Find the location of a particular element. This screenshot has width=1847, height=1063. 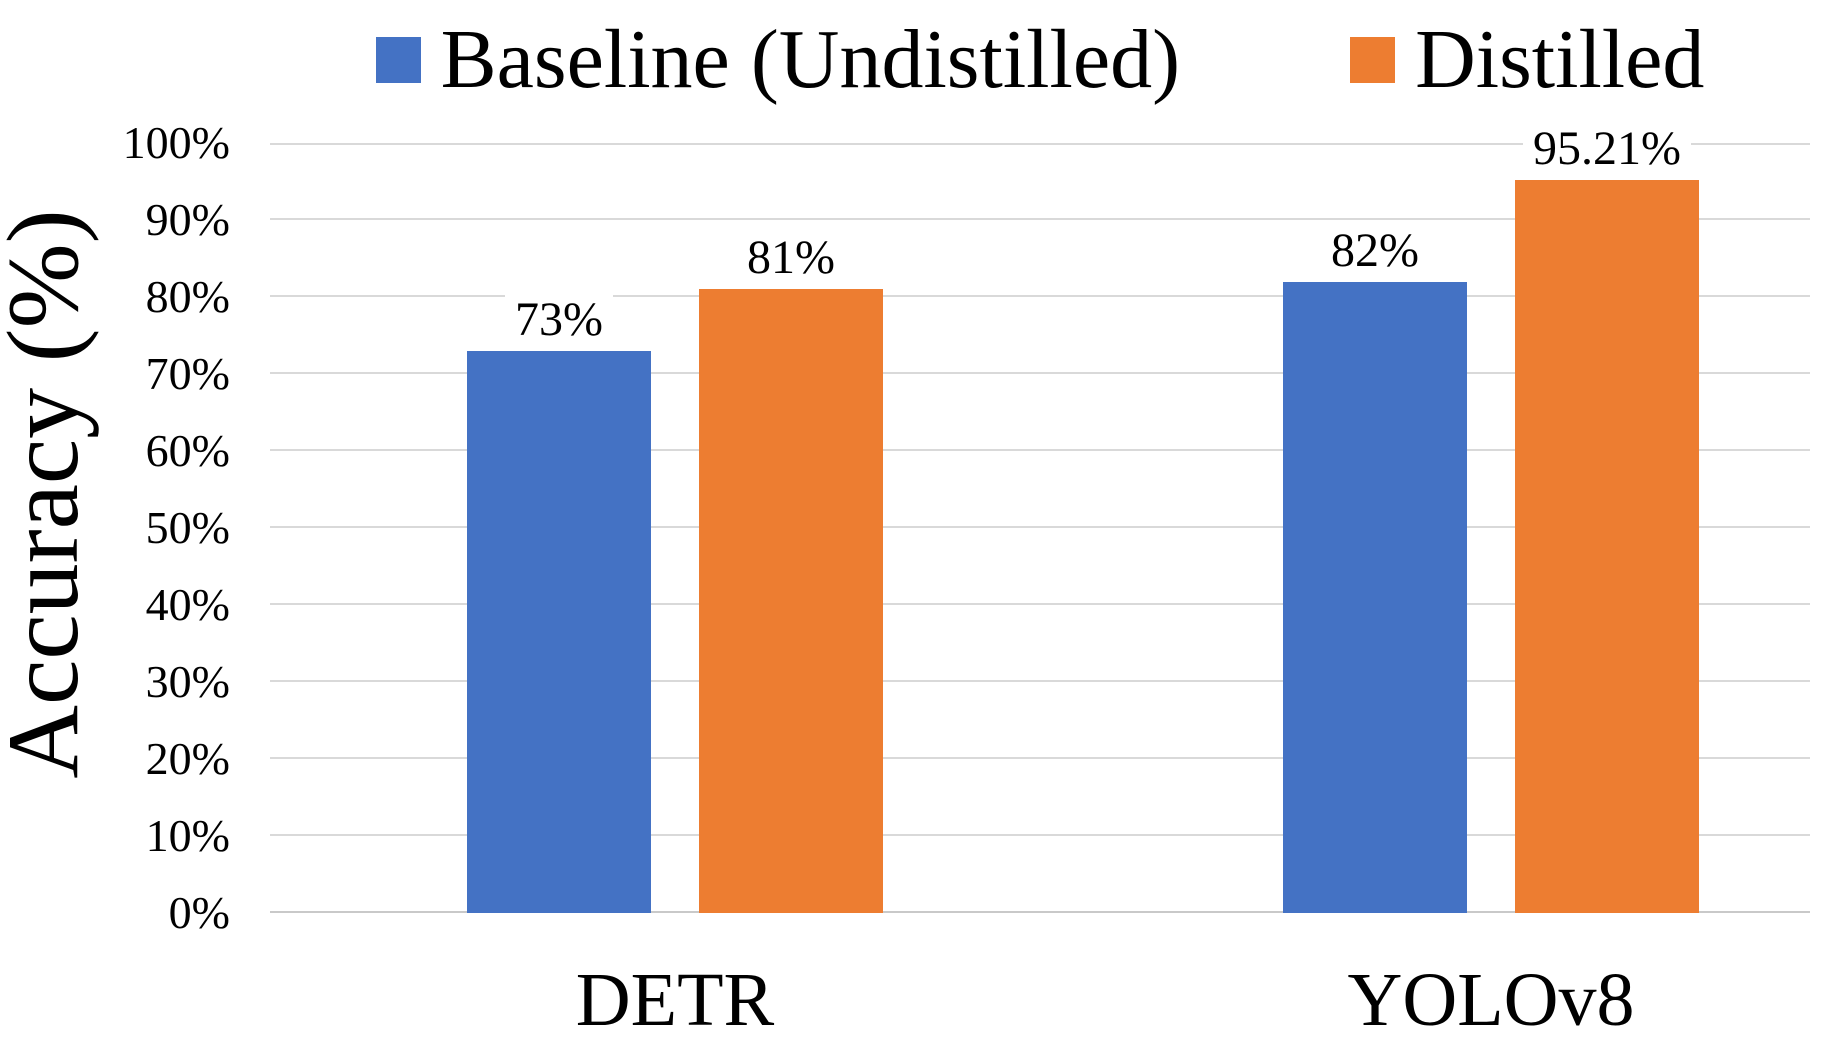

legend-marker-baseline-icon is located at coordinates (398, 60).